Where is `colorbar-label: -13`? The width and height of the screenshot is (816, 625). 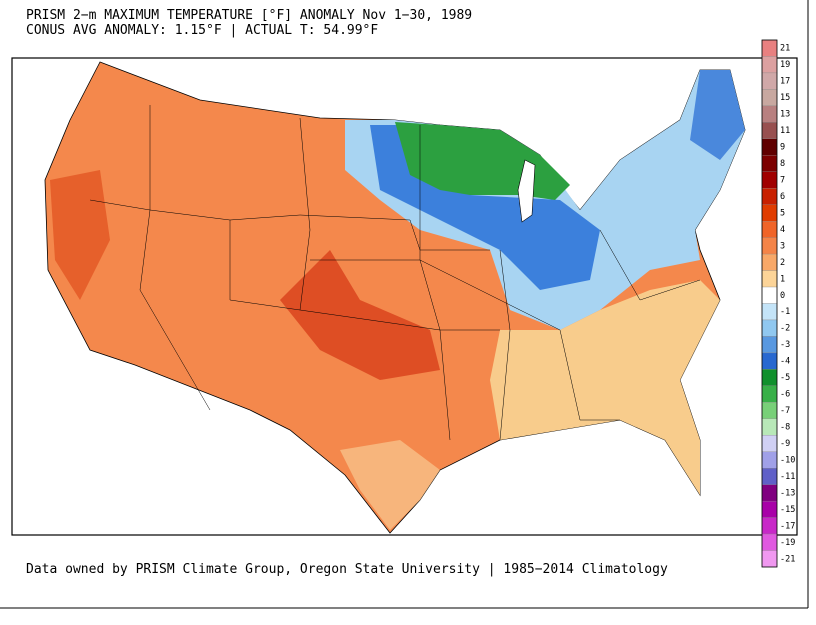 colorbar-label: -13 is located at coordinates (787, 493).